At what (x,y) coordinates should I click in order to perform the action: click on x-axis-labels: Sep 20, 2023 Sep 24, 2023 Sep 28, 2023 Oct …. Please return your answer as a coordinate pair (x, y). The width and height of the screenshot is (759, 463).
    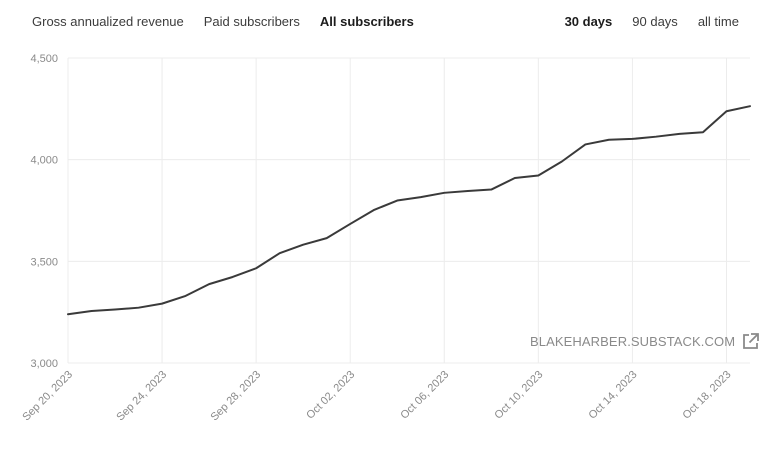
    Looking at the image, I should click on (376, 396).